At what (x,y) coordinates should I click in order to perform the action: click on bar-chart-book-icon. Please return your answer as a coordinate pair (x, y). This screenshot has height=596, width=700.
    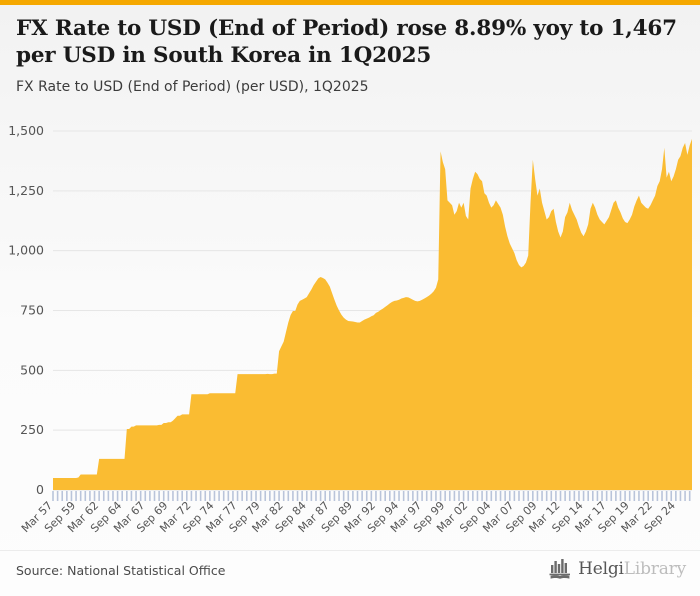
    Looking at the image, I should click on (560, 569).